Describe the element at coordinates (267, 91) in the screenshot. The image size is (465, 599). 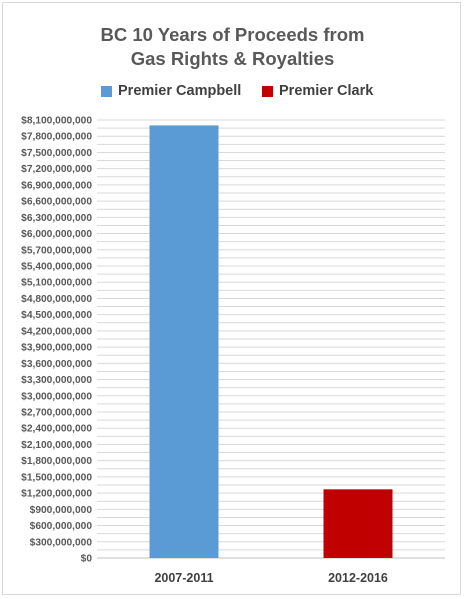
I see `legend-swatch-clark` at that location.